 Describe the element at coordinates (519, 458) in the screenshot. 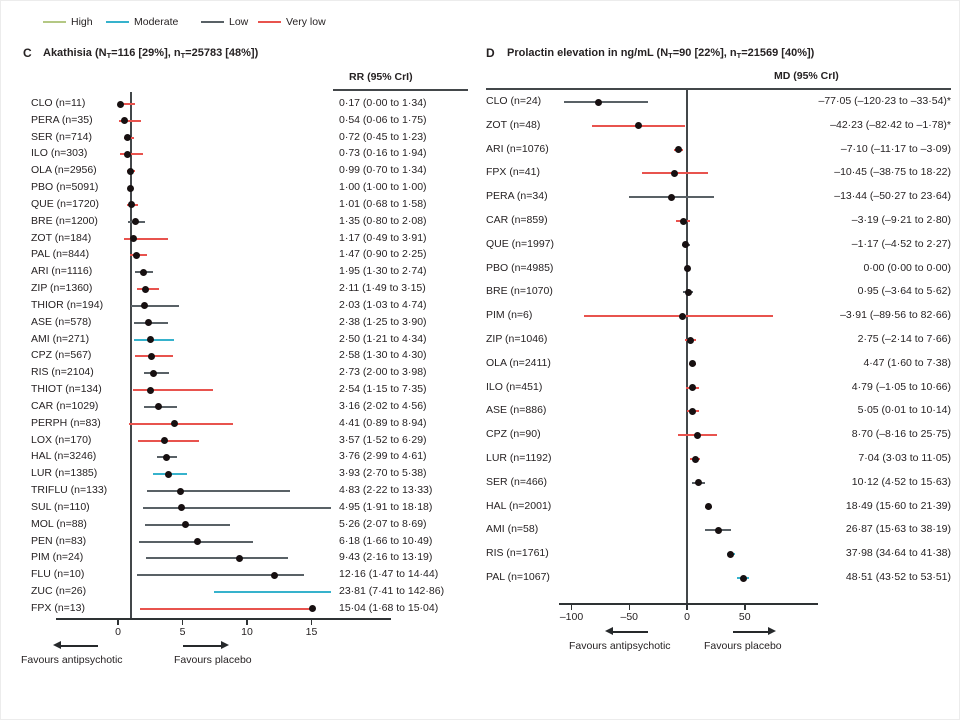

I see `drug-label: LUR (n=1192)` at that location.